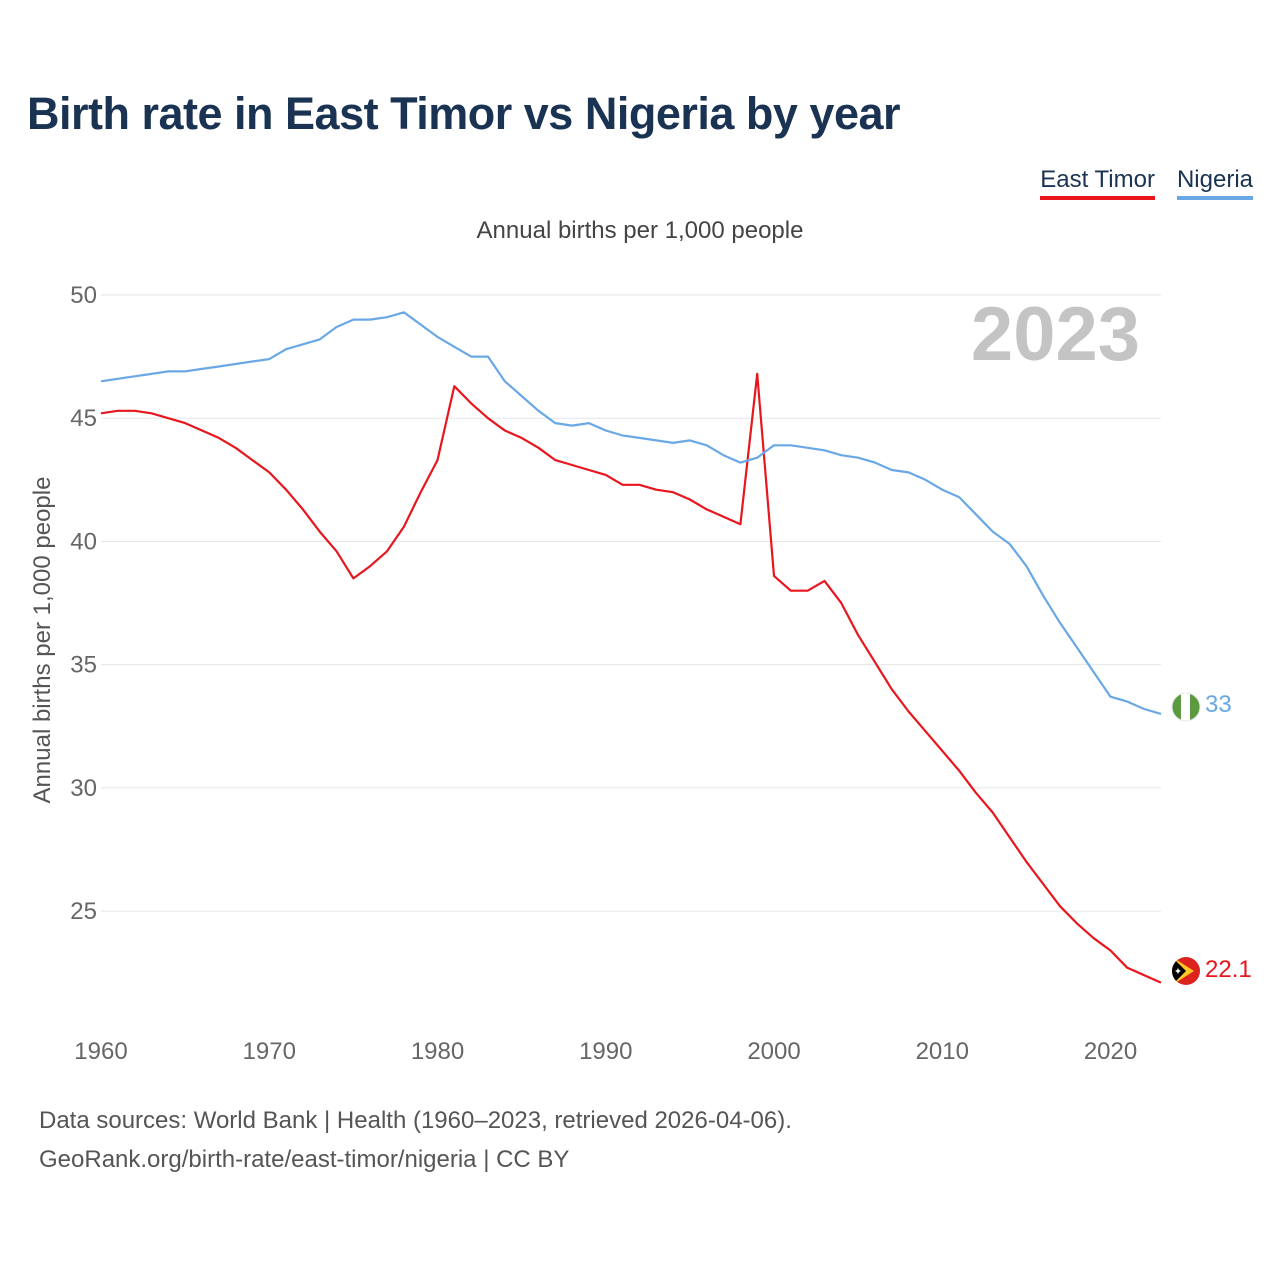 The width and height of the screenshot is (1280, 1280). I want to click on nigeria-flag-border, so click(1186, 707).